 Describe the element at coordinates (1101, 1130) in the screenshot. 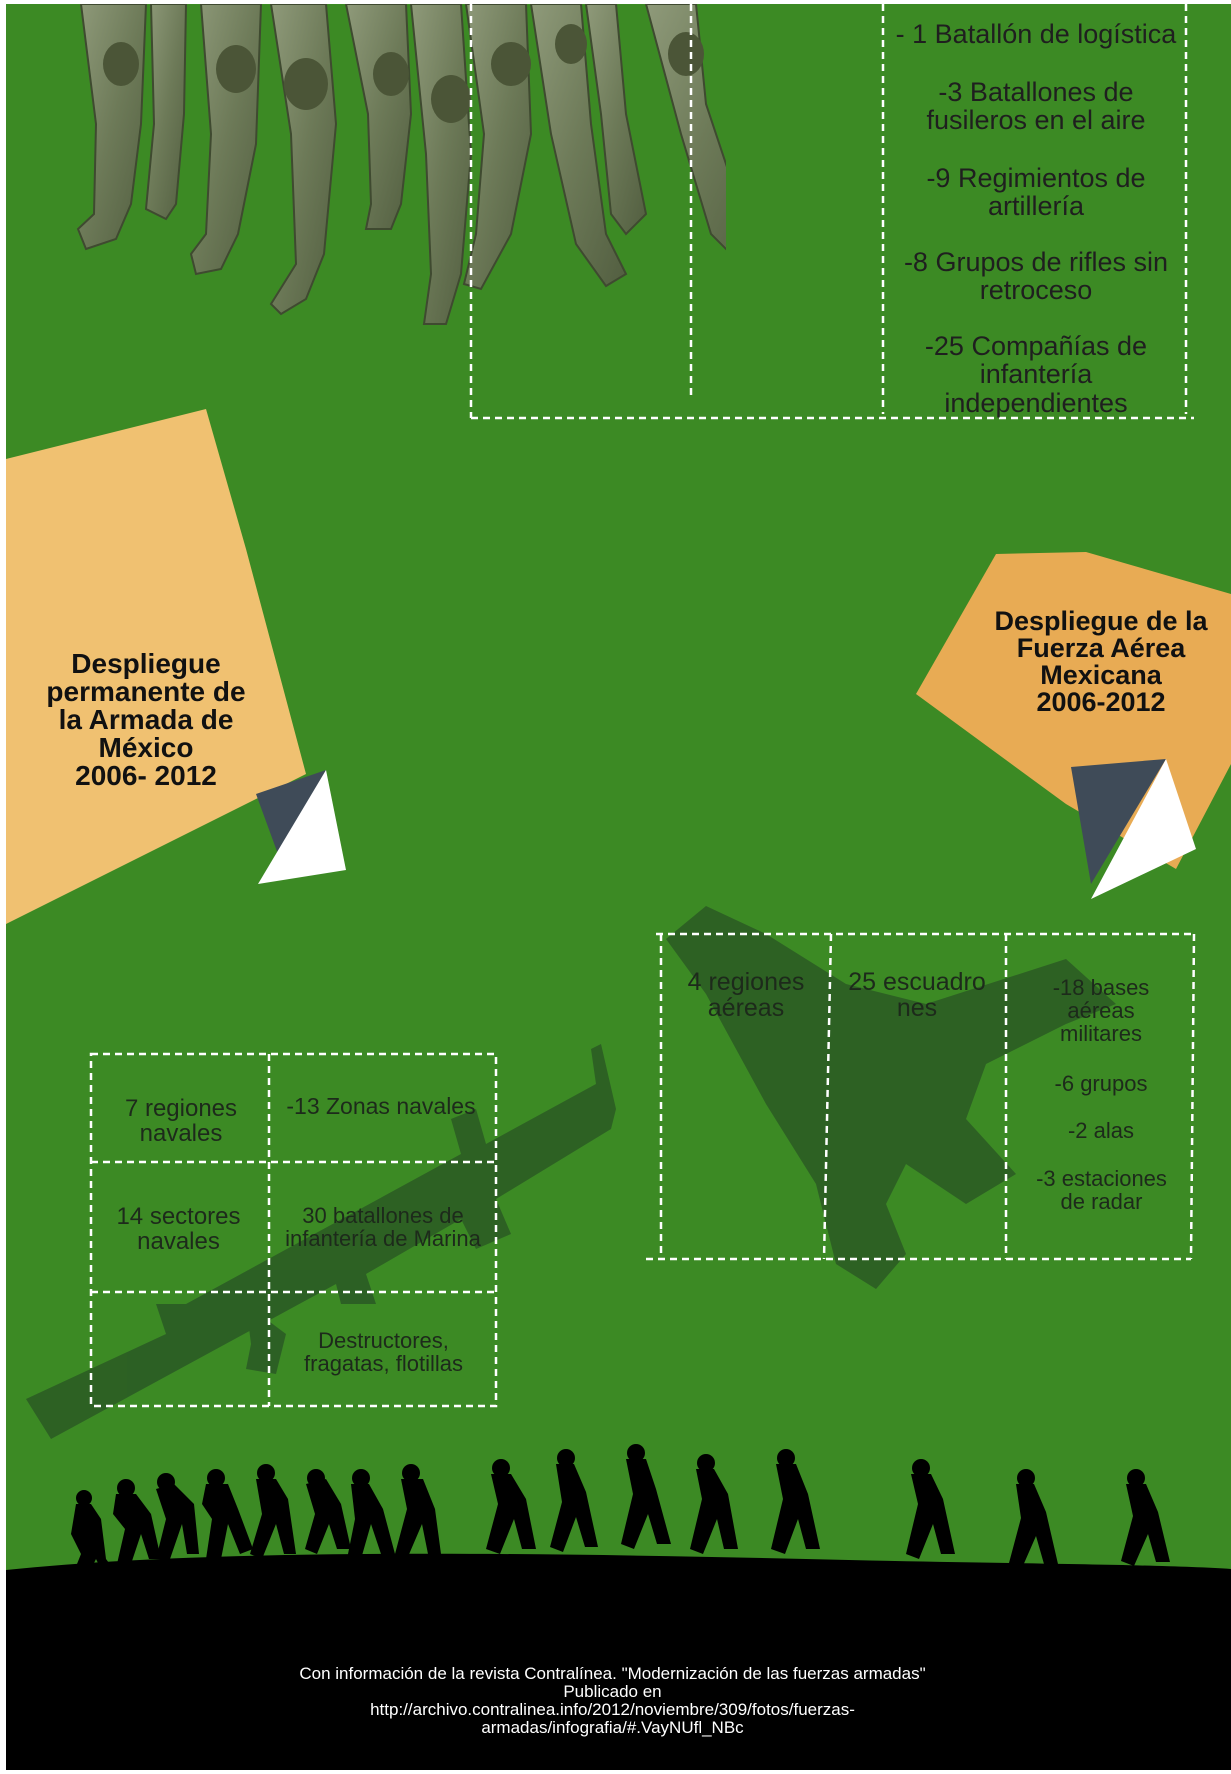

I see `airforce-cell-alas: -2 alas` at that location.